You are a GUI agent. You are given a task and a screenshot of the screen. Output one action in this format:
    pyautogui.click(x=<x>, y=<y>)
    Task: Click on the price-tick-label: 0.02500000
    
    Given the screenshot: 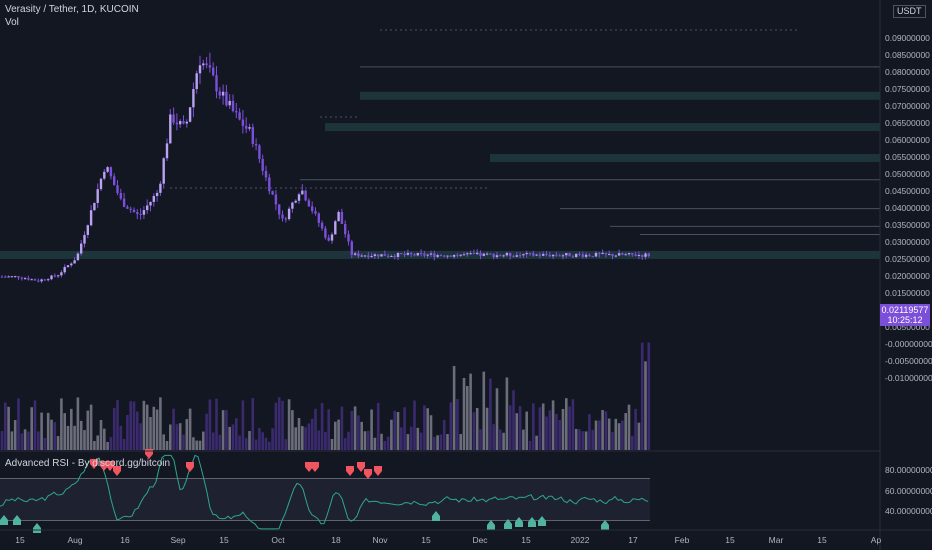 What is the action you would take?
    pyautogui.click(x=907, y=259)
    